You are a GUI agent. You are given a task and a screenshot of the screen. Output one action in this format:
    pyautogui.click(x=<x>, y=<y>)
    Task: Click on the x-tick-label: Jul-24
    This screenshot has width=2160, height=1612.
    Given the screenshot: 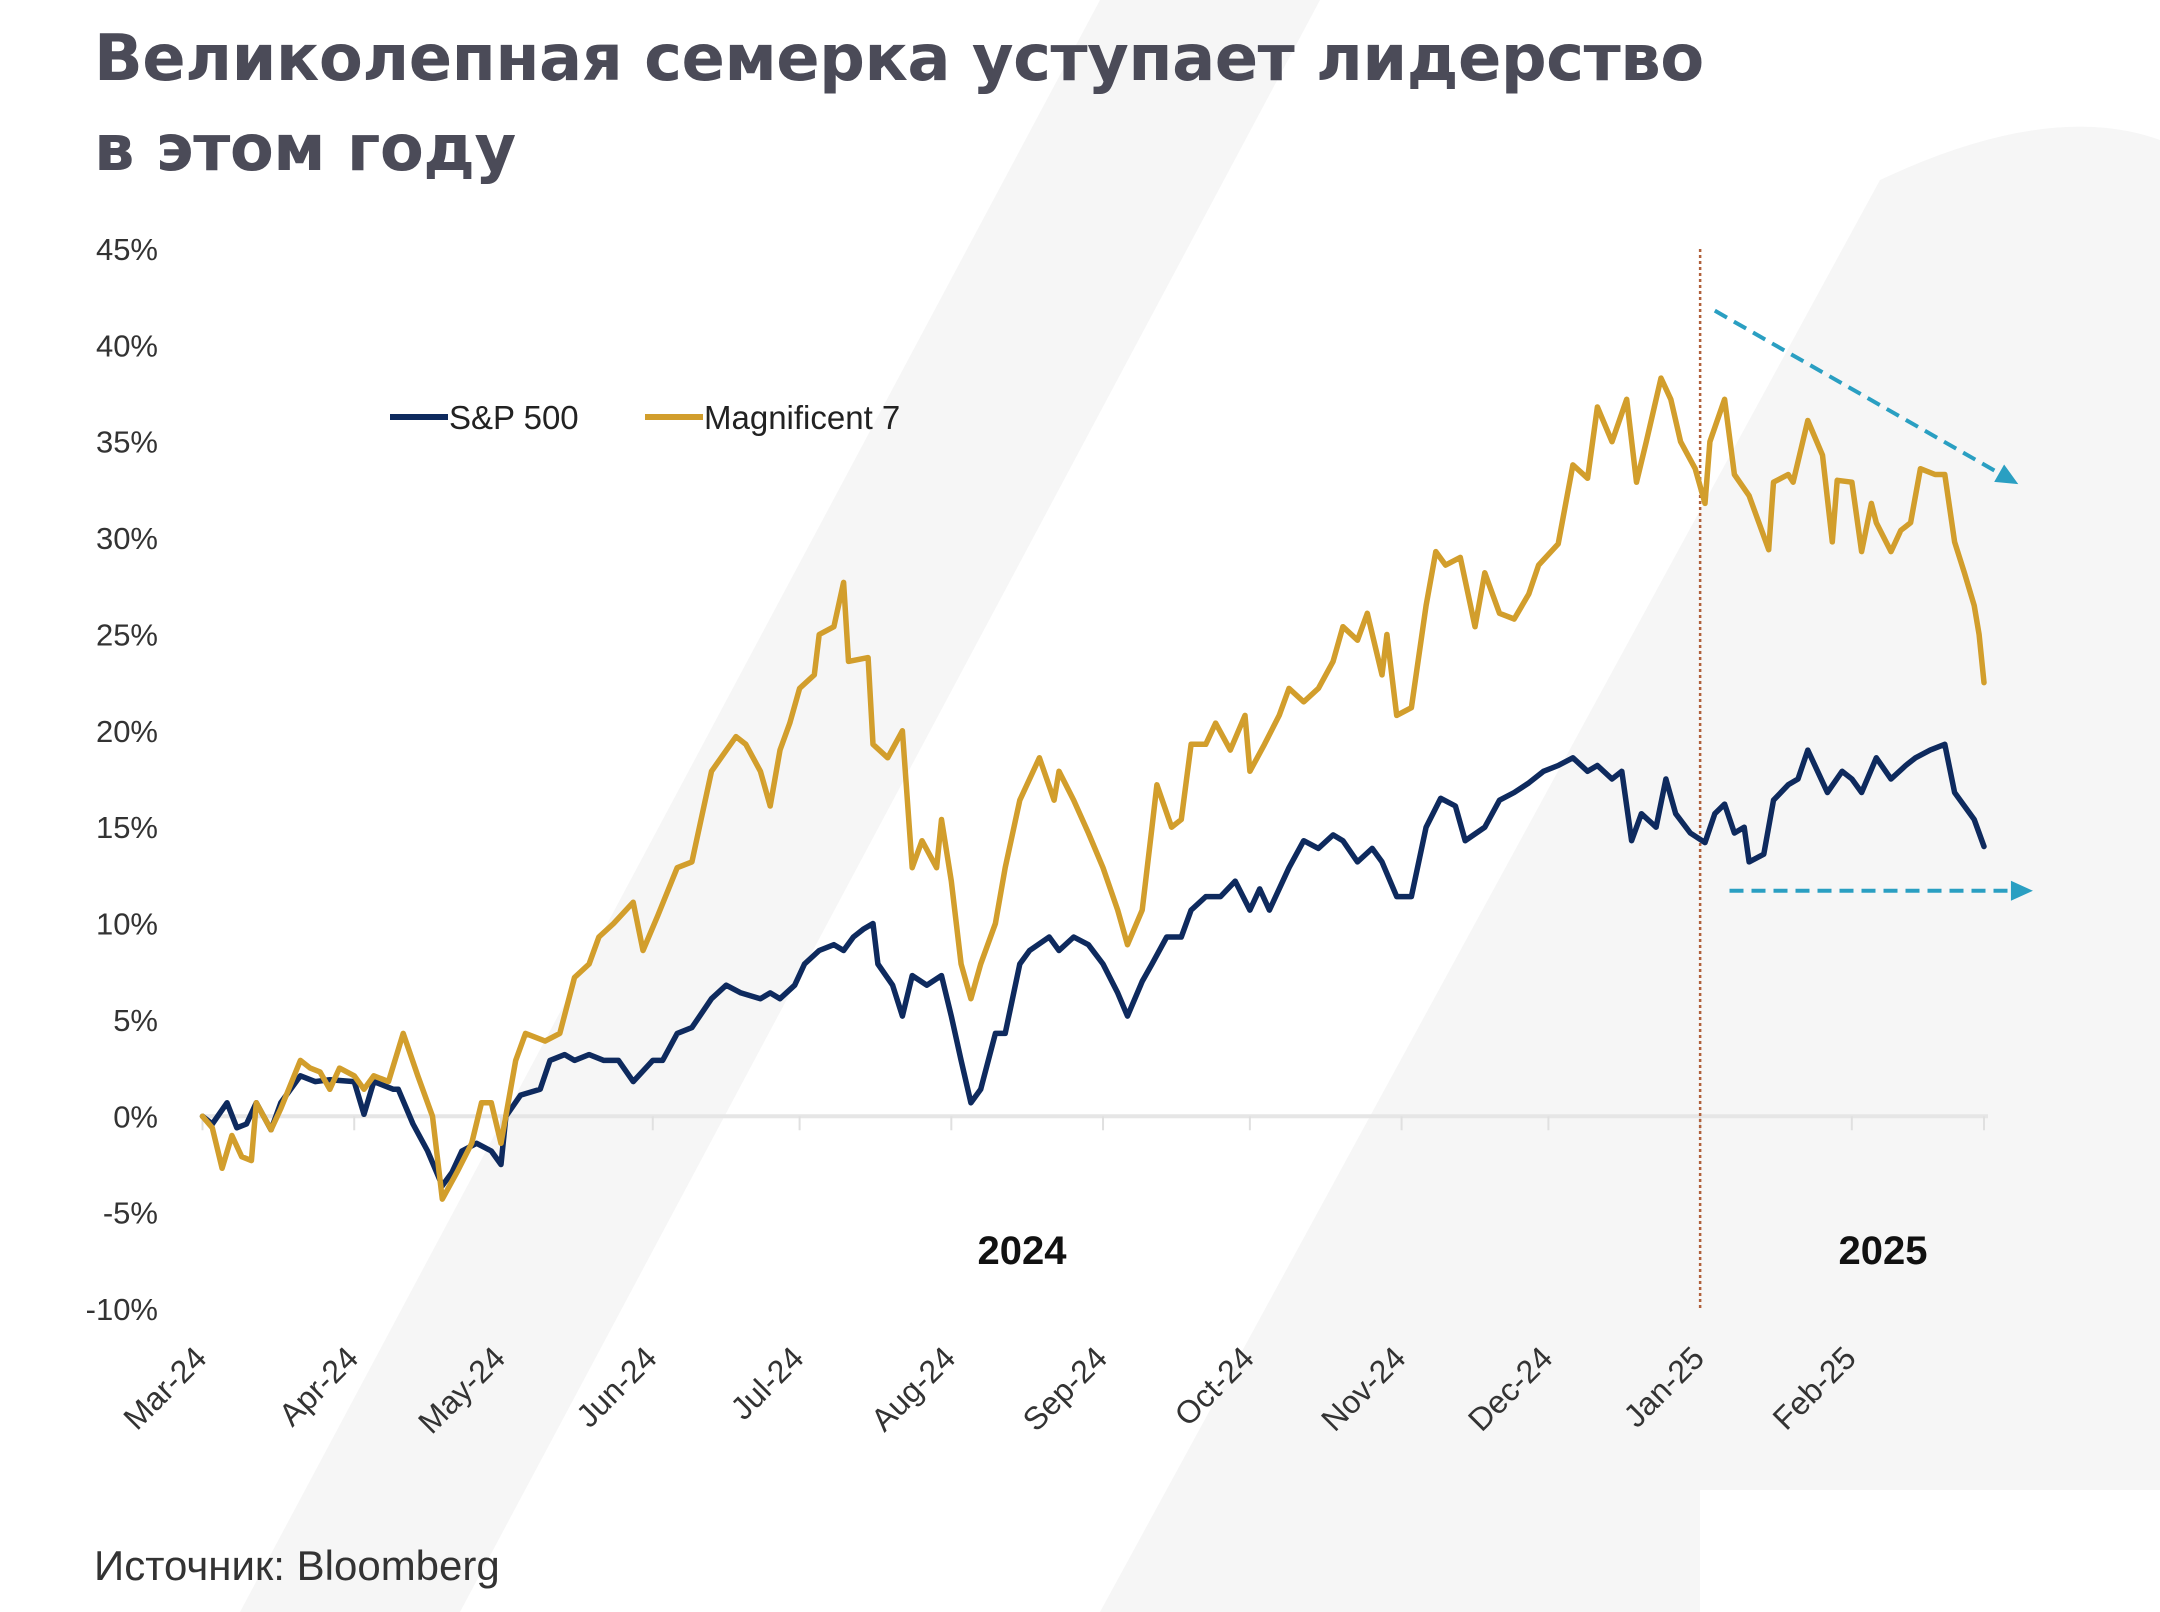 What is the action you would take?
    pyautogui.click(x=766, y=1382)
    